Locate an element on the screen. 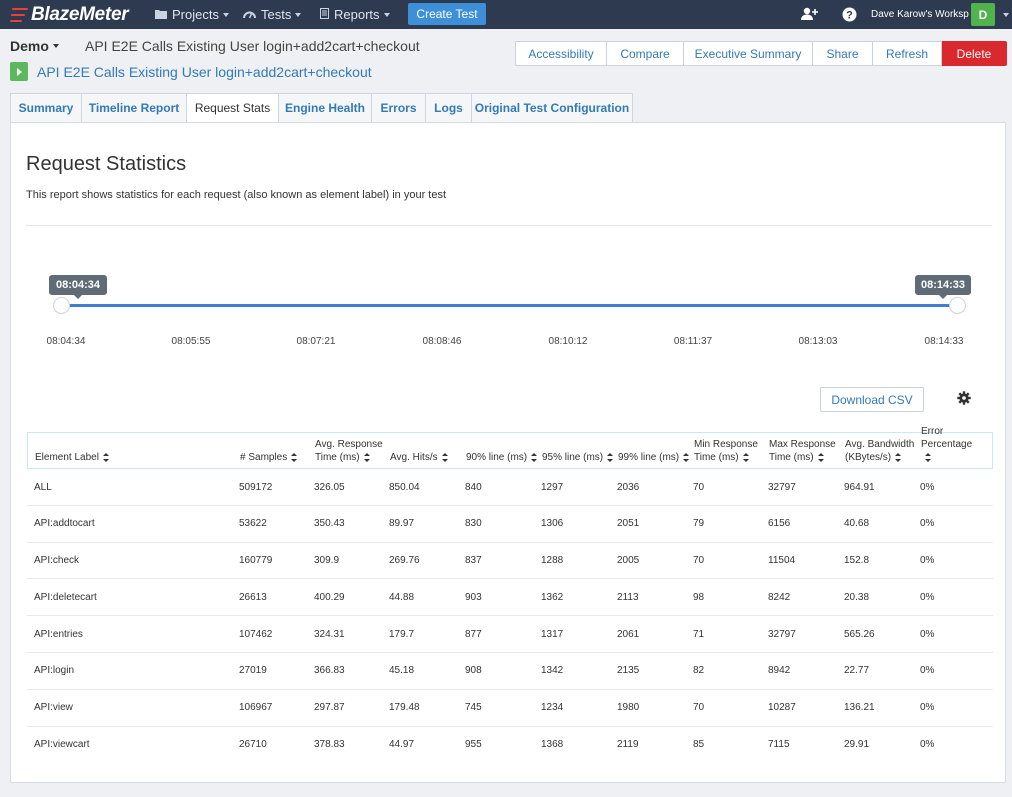 The height and width of the screenshot is (797, 1012). cell-line-95: 1317 is located at coordinates (552, 634).